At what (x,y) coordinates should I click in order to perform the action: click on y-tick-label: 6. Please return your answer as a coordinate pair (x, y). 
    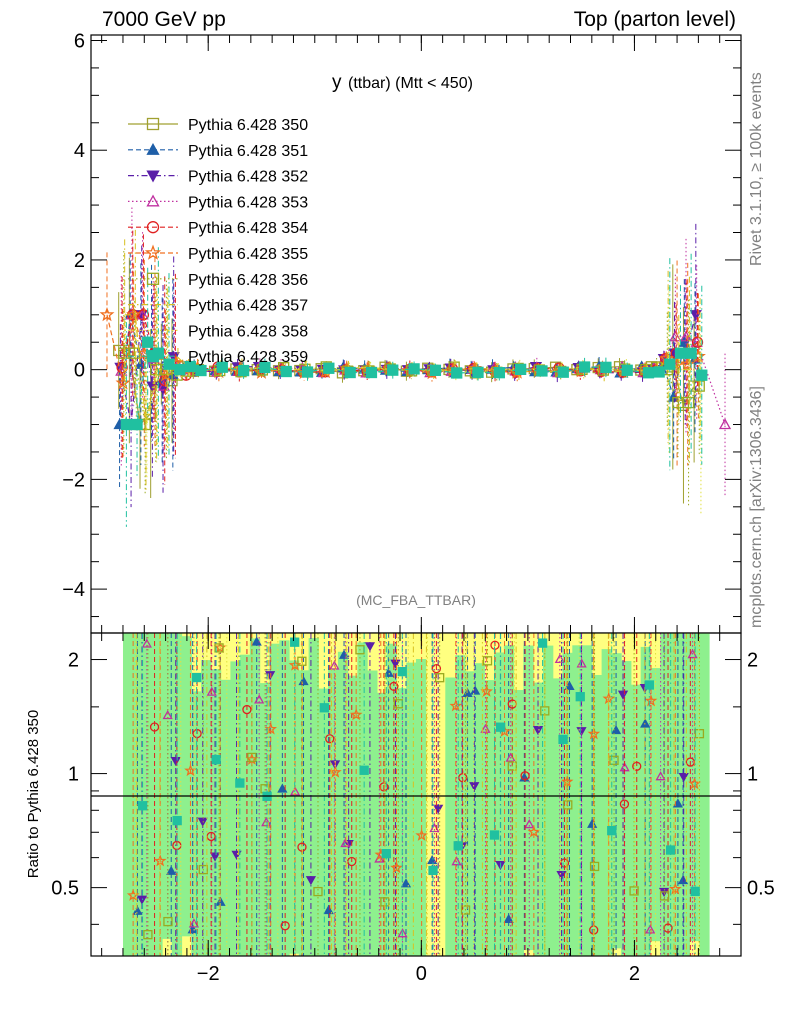
    Looking at the image, I should click on (79, 41).